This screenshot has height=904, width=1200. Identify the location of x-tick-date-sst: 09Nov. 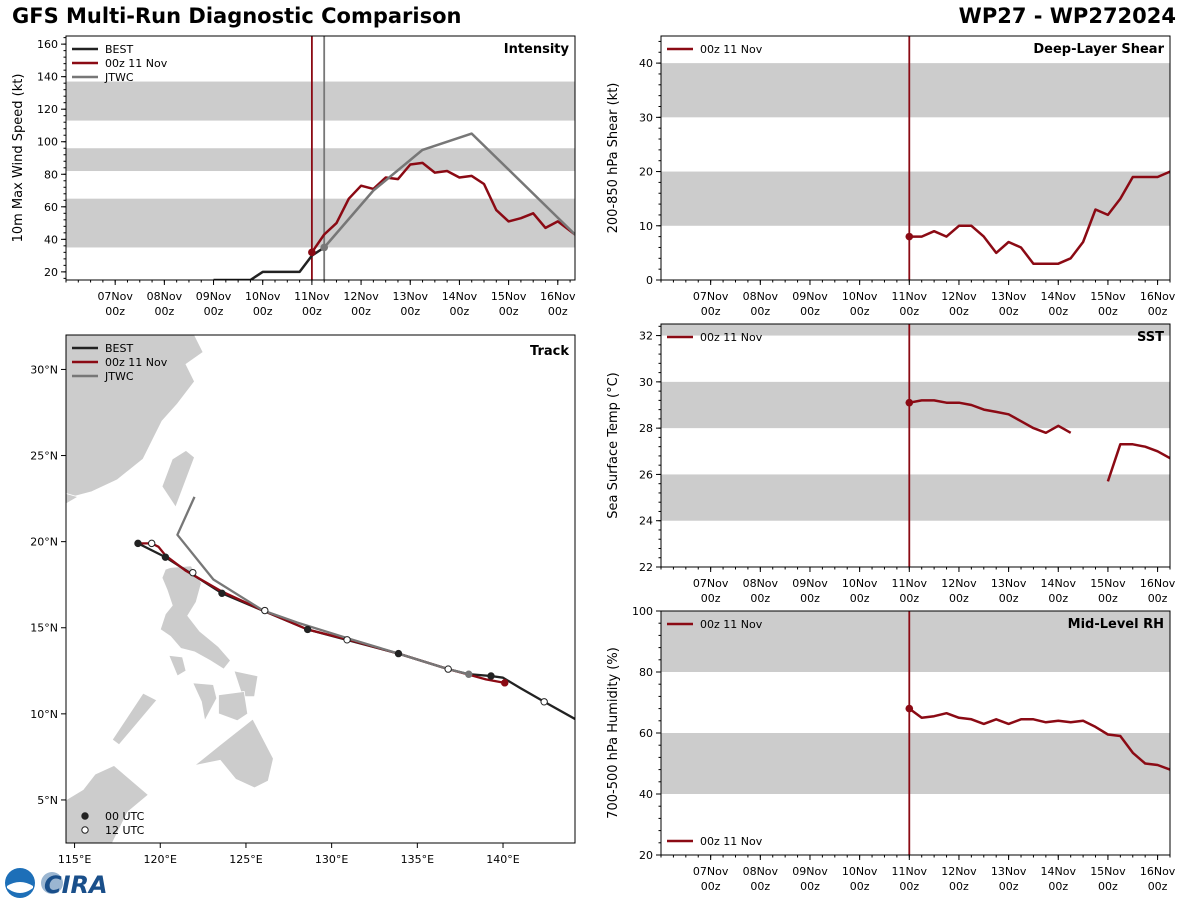
(810, 583).